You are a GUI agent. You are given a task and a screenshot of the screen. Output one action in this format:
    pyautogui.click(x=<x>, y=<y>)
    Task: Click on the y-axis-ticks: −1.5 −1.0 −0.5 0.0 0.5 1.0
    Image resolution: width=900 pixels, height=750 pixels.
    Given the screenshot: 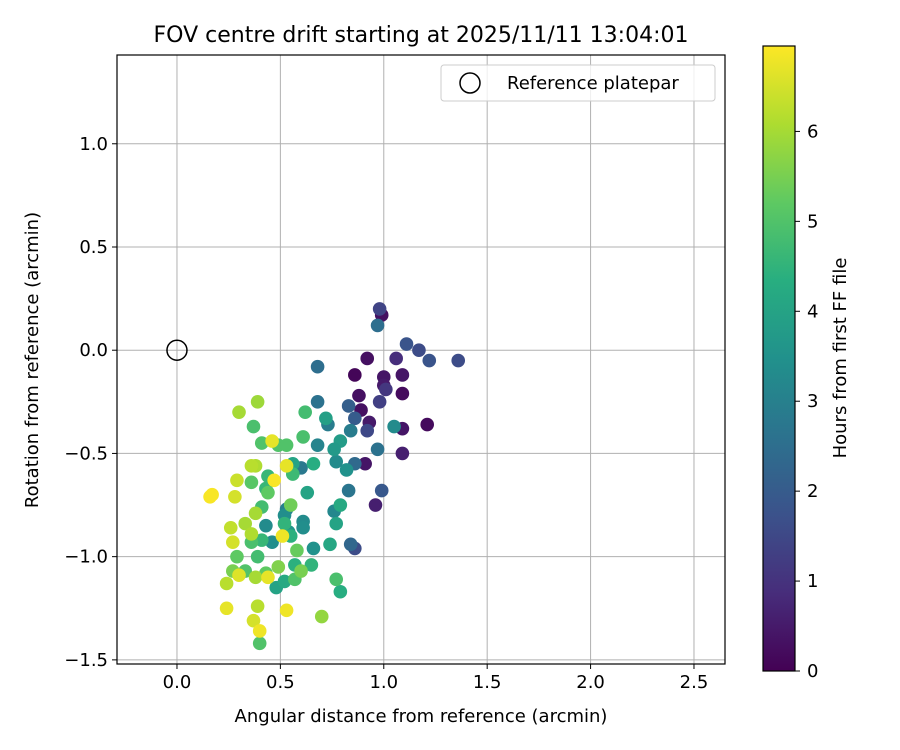 What is the action you would take?
    pyautogui.click(x=90, y=402)
    